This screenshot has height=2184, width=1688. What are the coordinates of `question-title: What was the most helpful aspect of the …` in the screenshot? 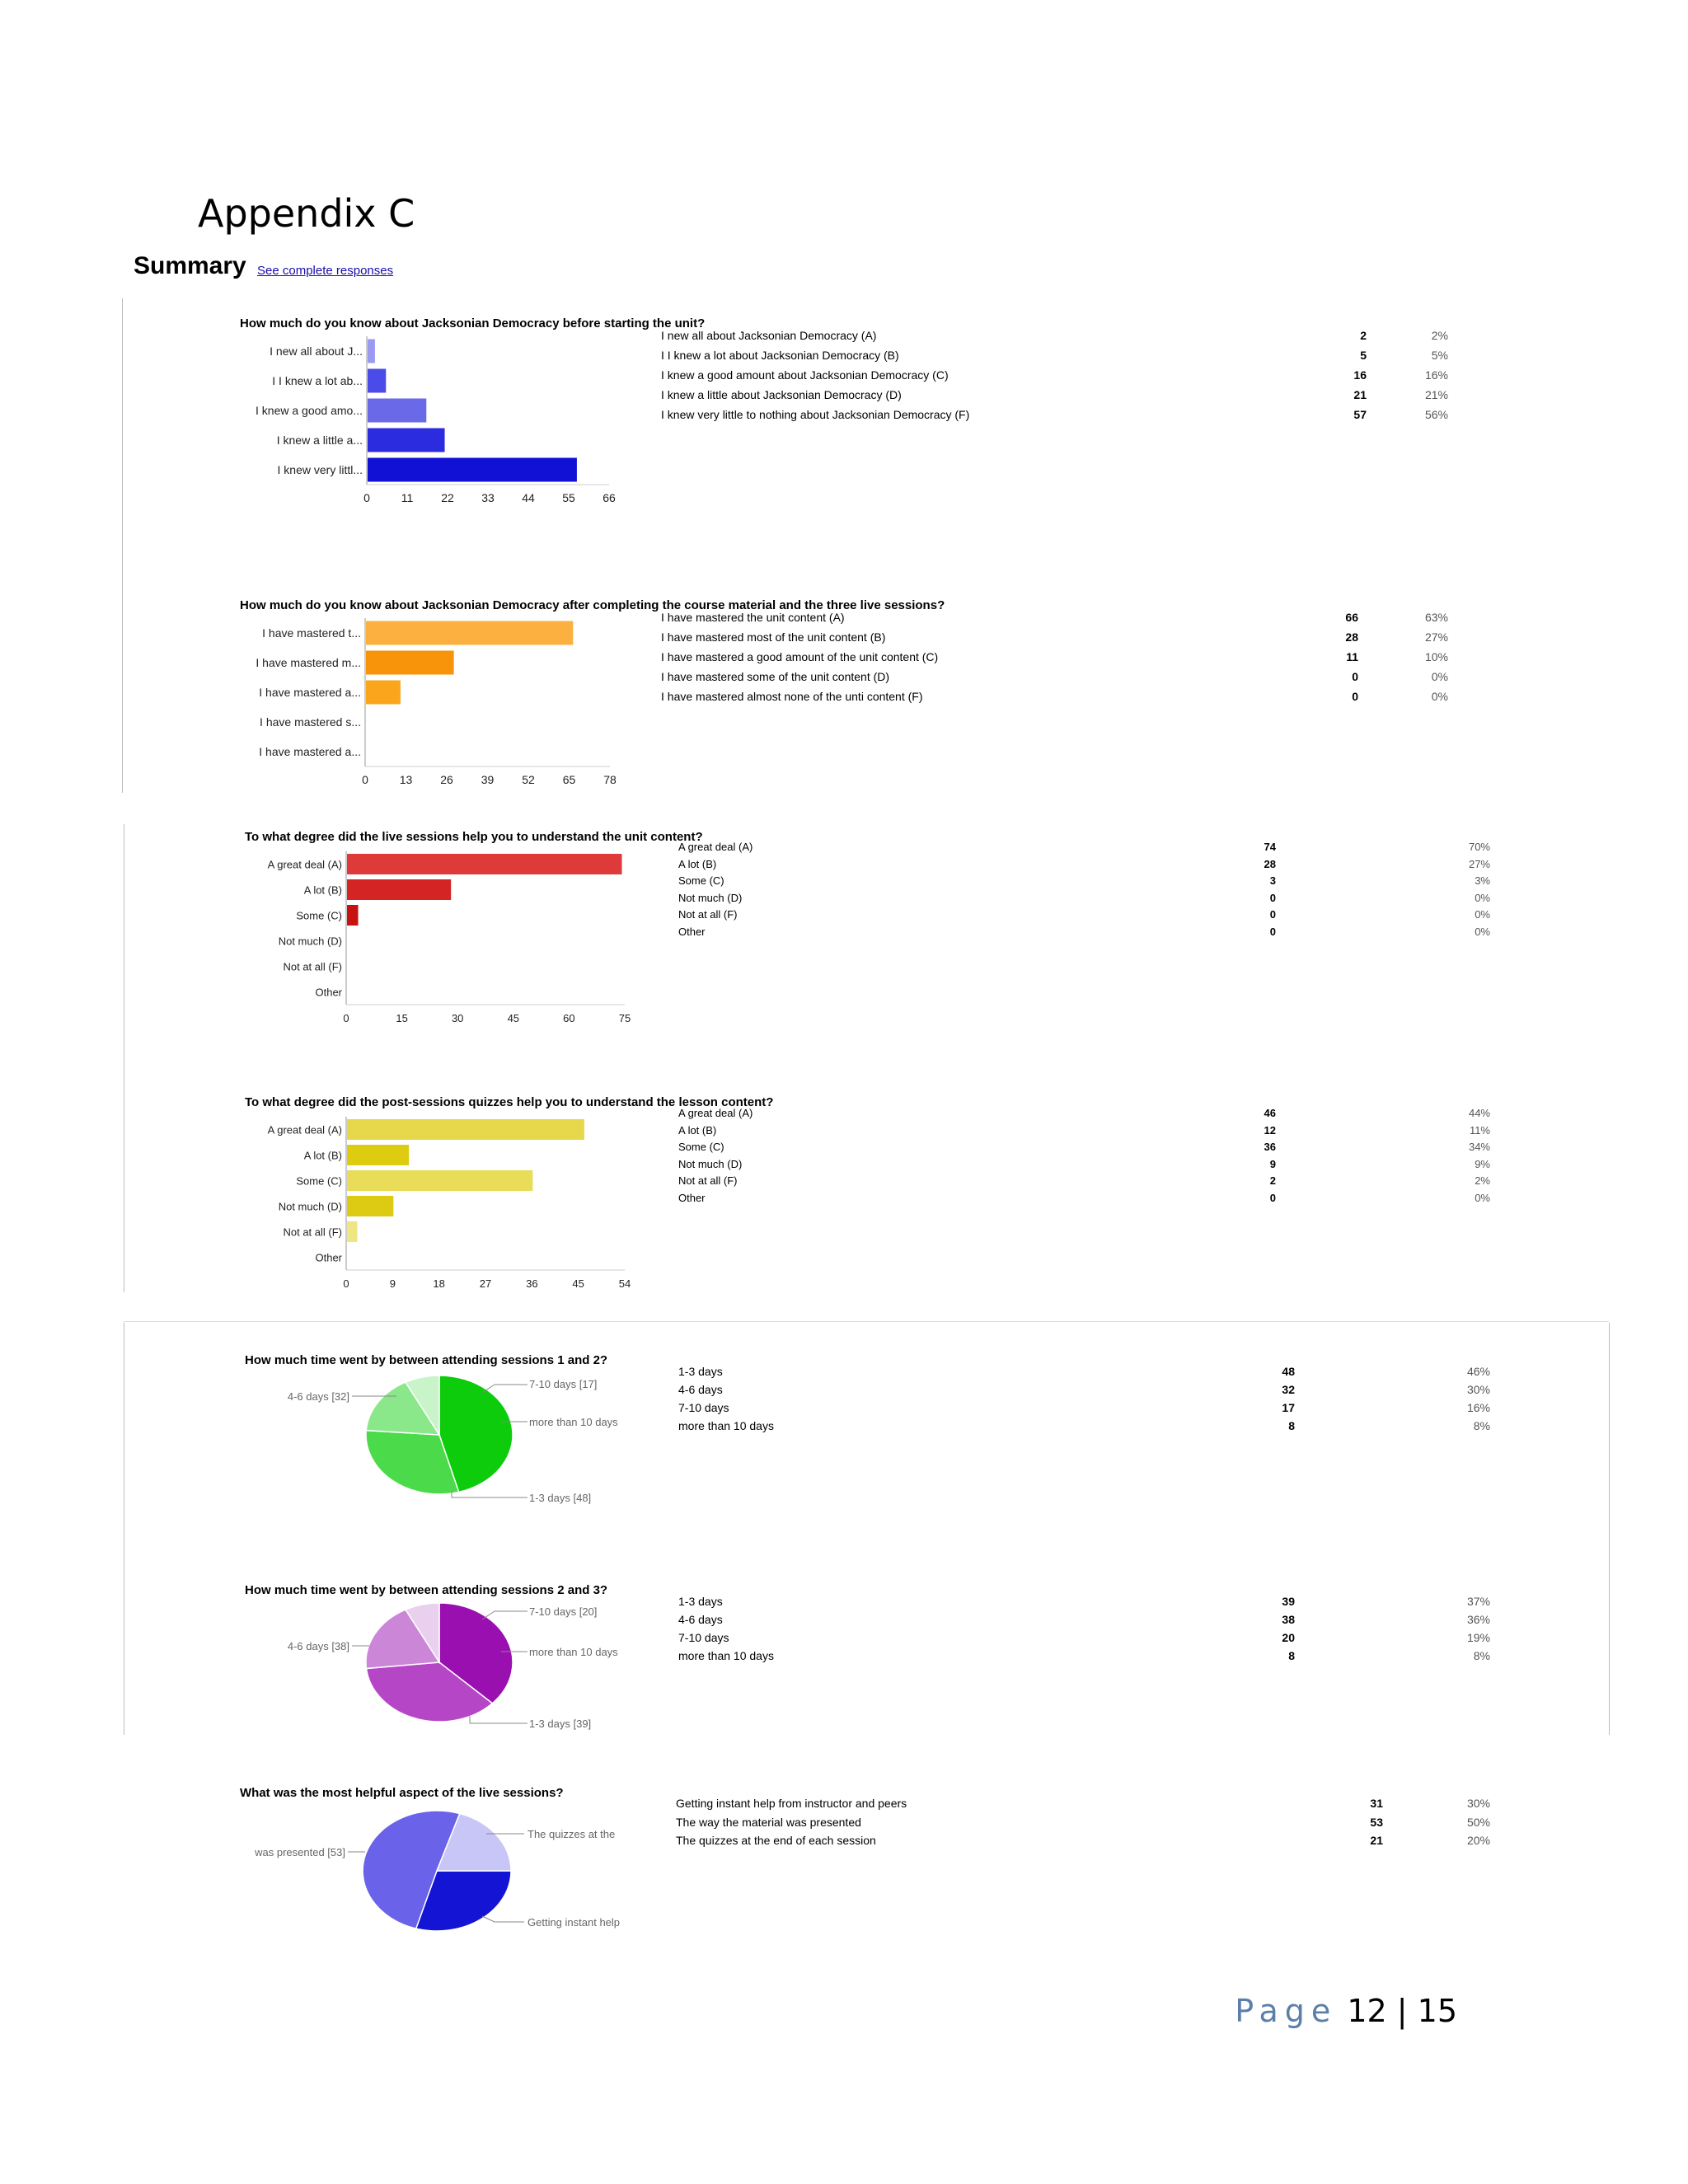 It's located at (402, 1793).